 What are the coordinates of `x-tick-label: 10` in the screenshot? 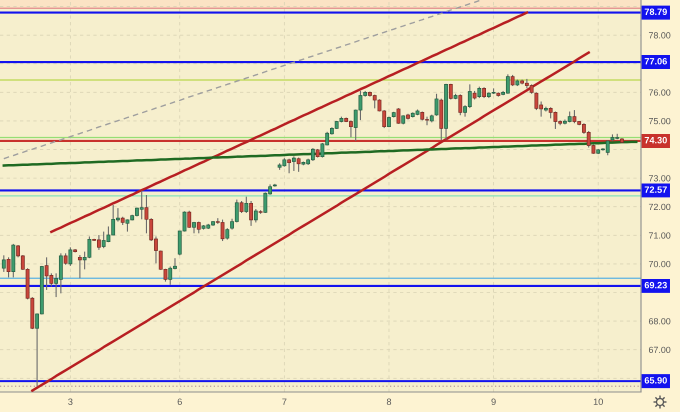 It's located at (598, 401).